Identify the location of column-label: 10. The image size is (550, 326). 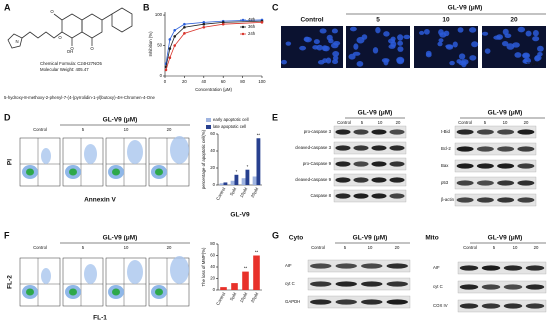
(380, 122).